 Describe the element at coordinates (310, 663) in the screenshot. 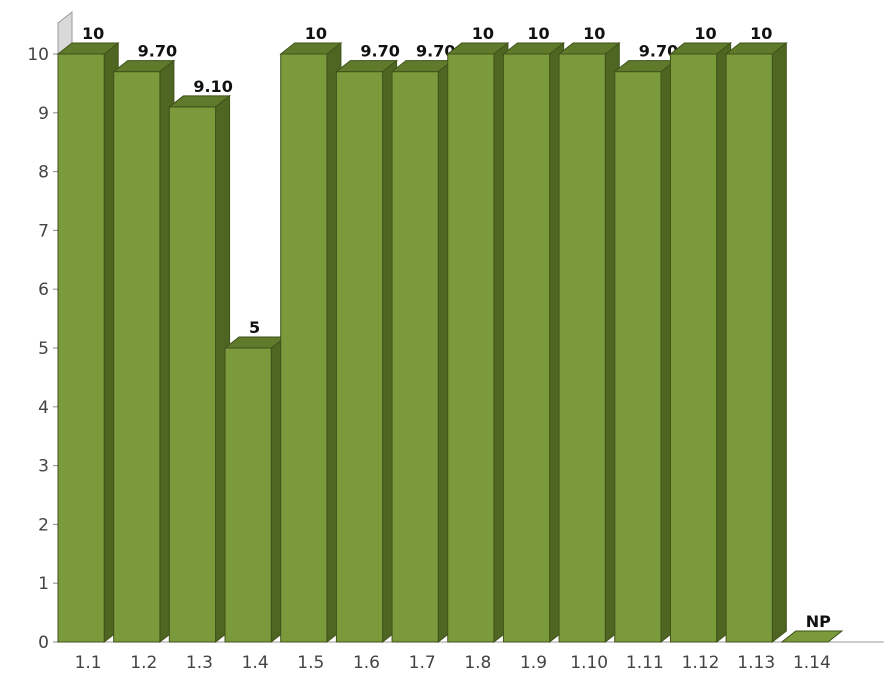

I see `x-tick-label: 1.5` at that location.